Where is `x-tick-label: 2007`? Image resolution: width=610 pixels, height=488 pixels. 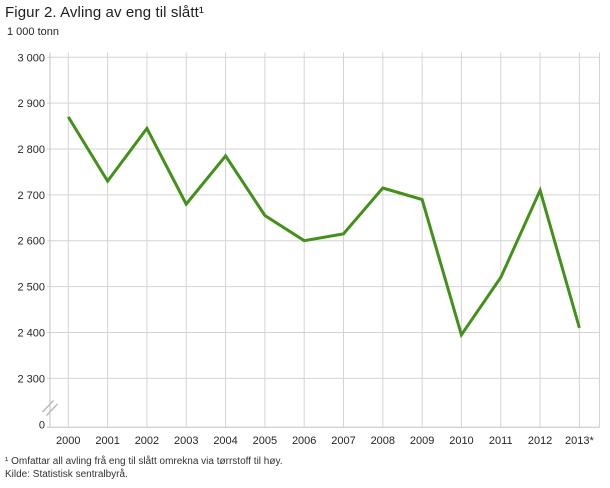 x-tick-label: 2007 is located at coordinates (343, 441).